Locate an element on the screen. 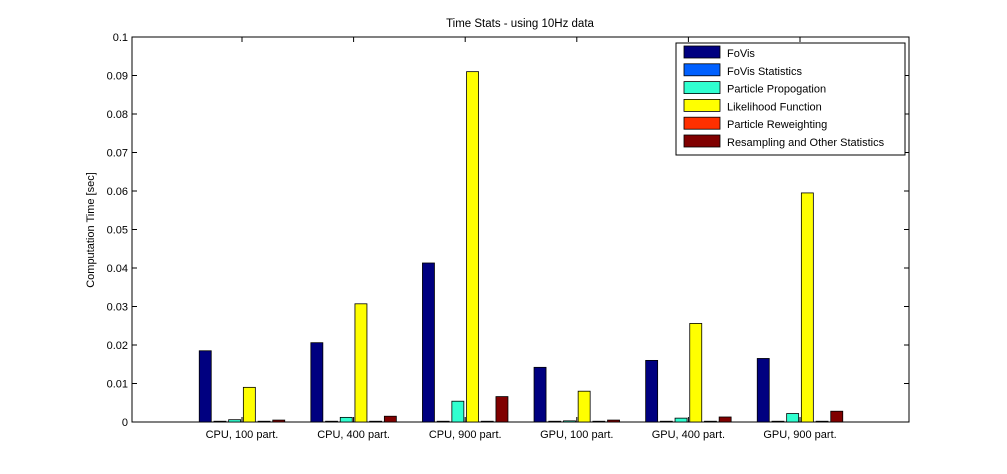 This screenshot has height=474, width=1007. y-tick-label: 0.04 is located at coordinates (117, 269).